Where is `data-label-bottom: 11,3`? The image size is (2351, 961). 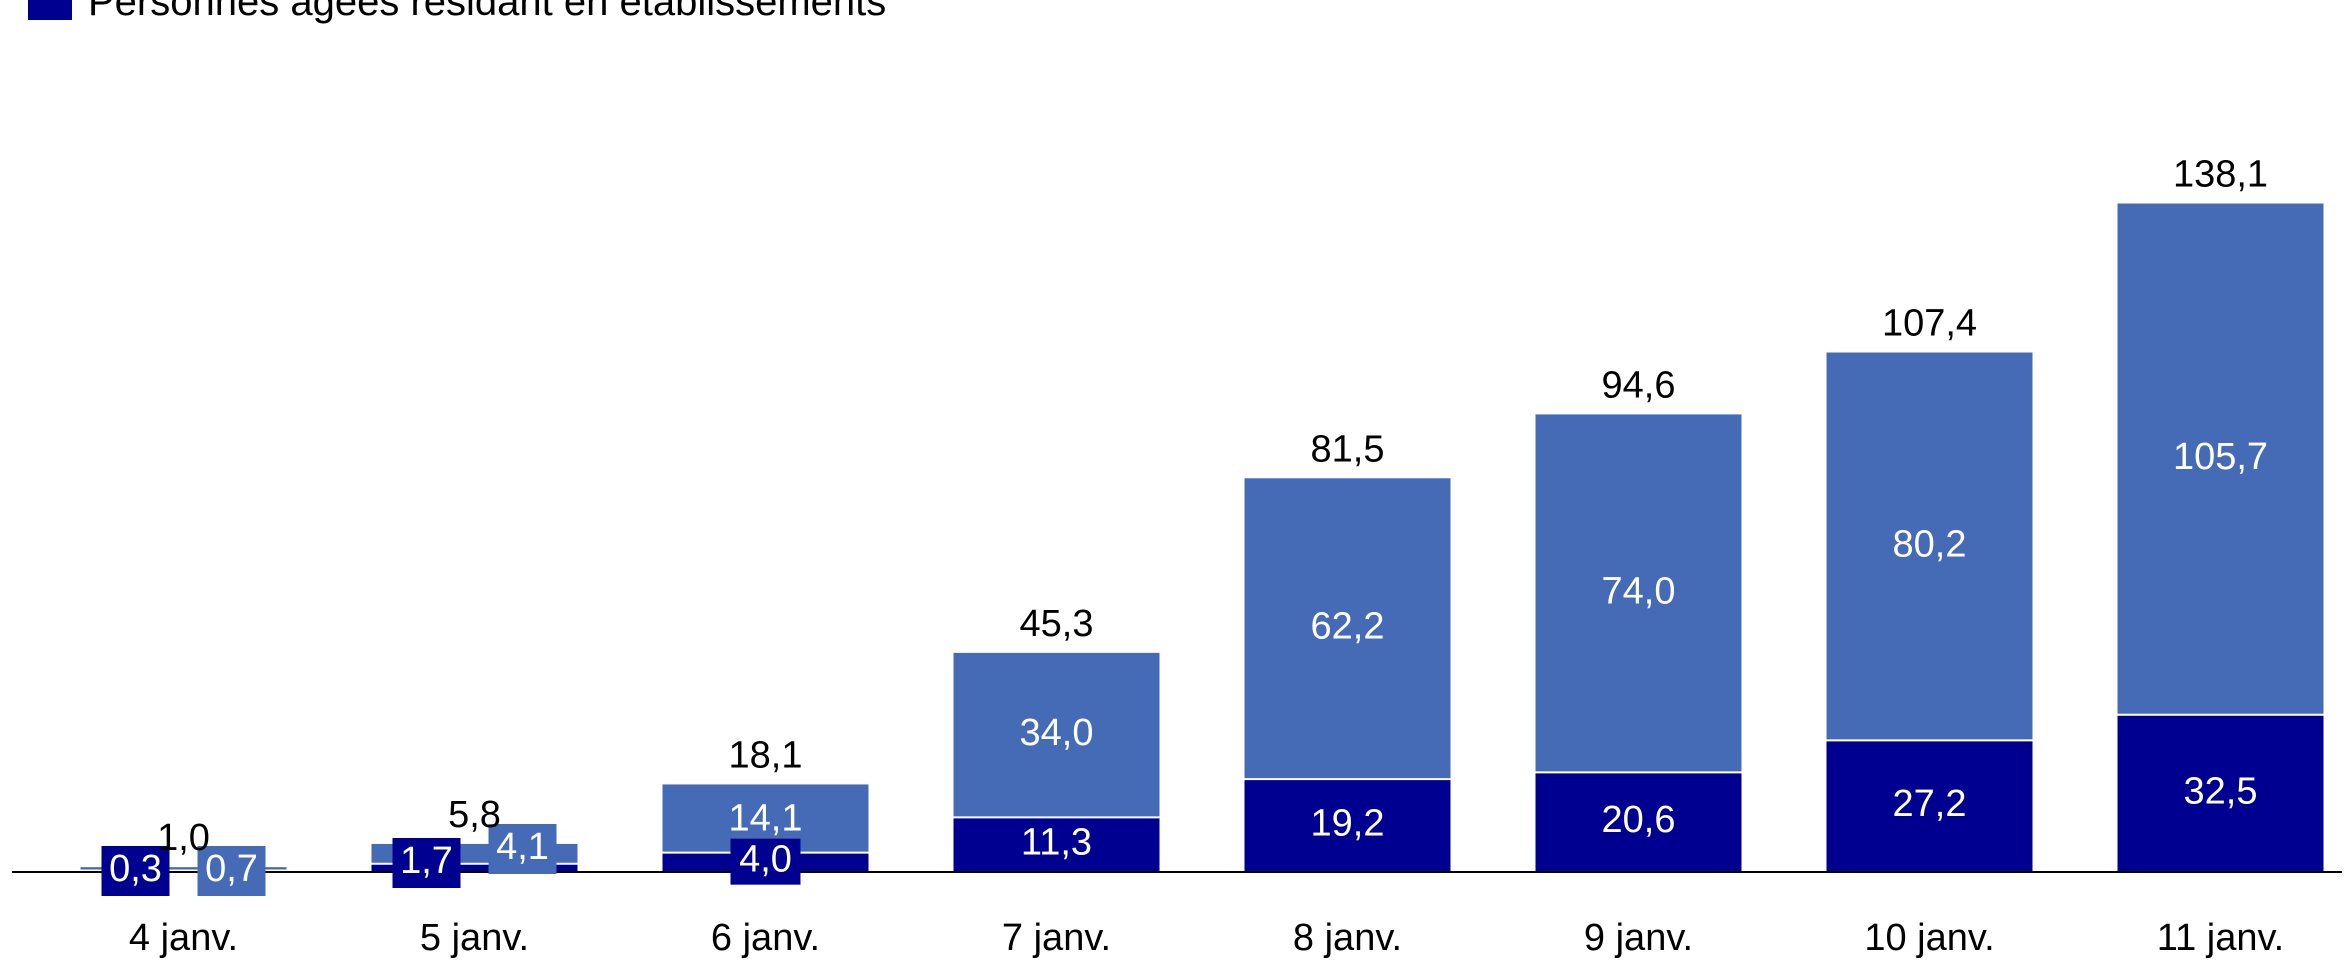
data-label-bottom: 11,3 is located at coordinates (1056, 843).